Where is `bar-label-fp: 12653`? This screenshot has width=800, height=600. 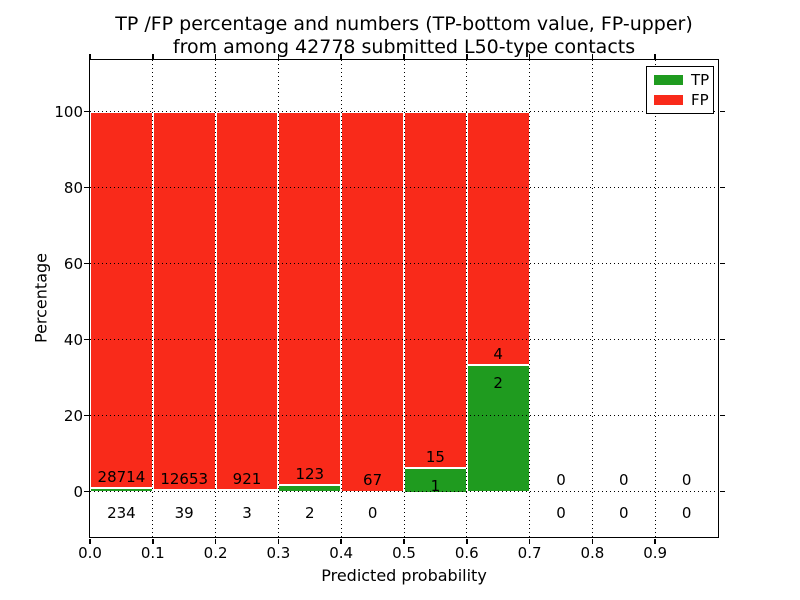 bar-label-fp: 12653 is located at coordinates (184, 479).